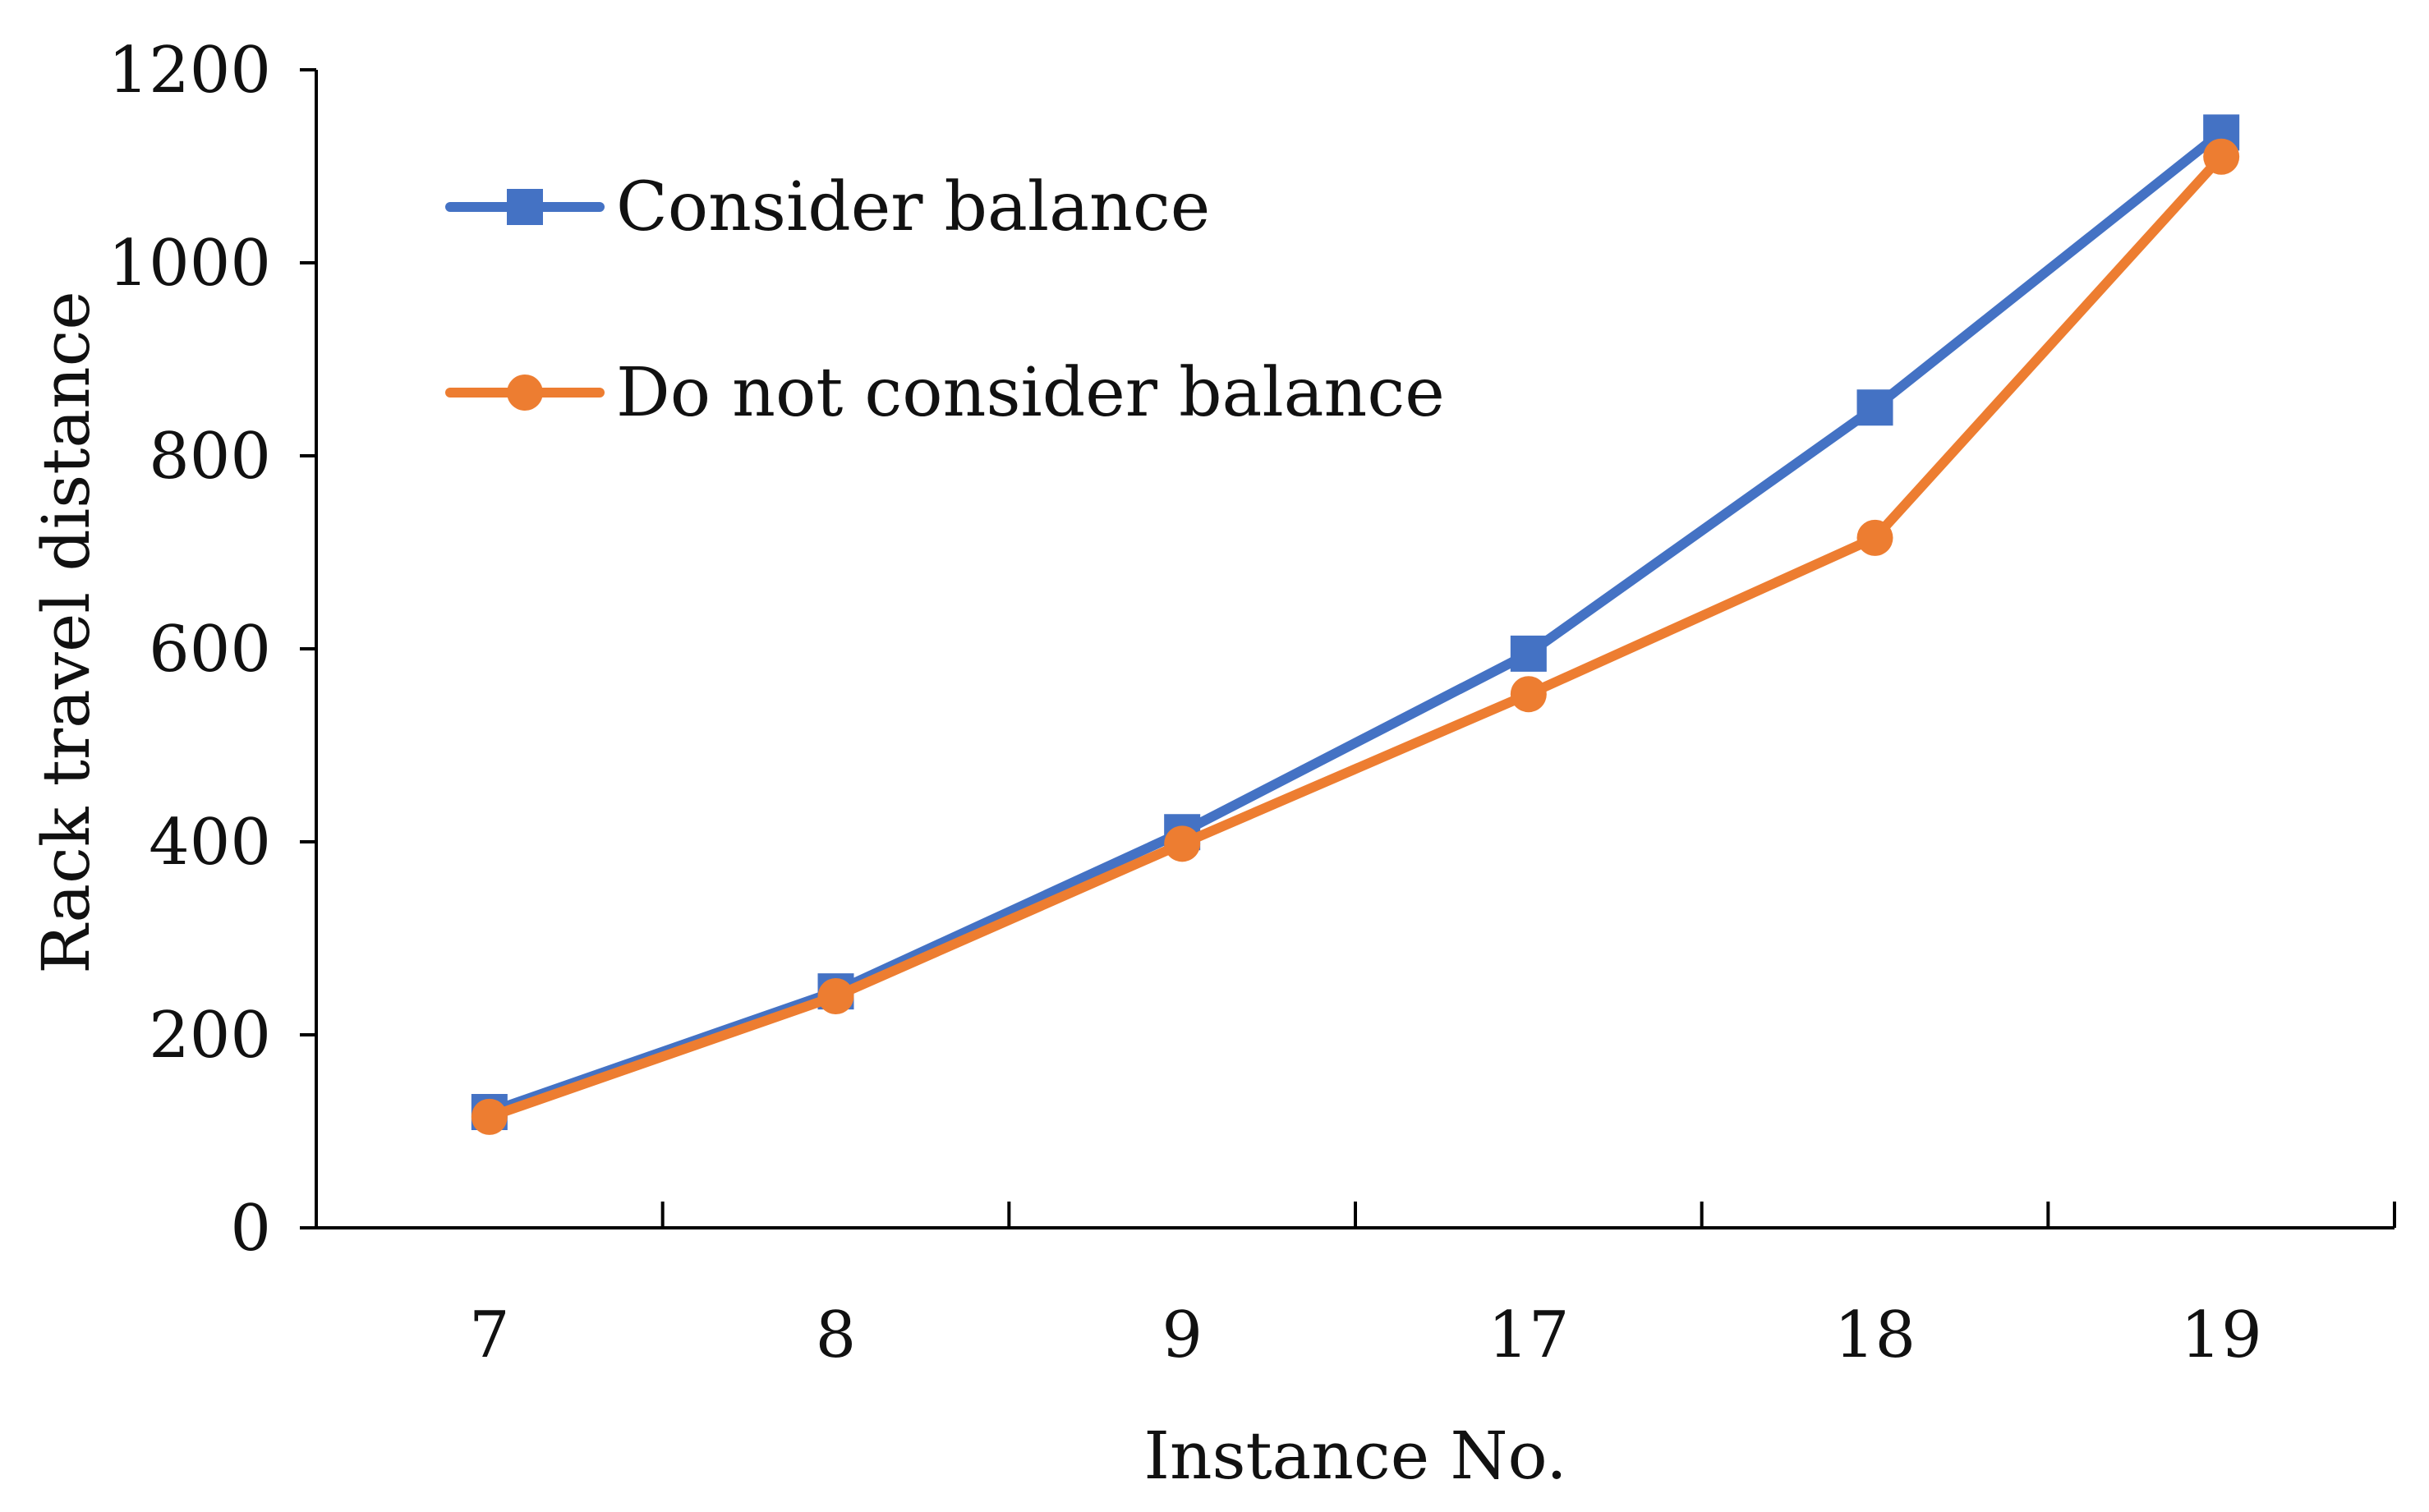  What do you see at coordinates (1528, 1335) in the screenshot?
I see `x-tick-label: 17` at bounding box center [1528, 1335].